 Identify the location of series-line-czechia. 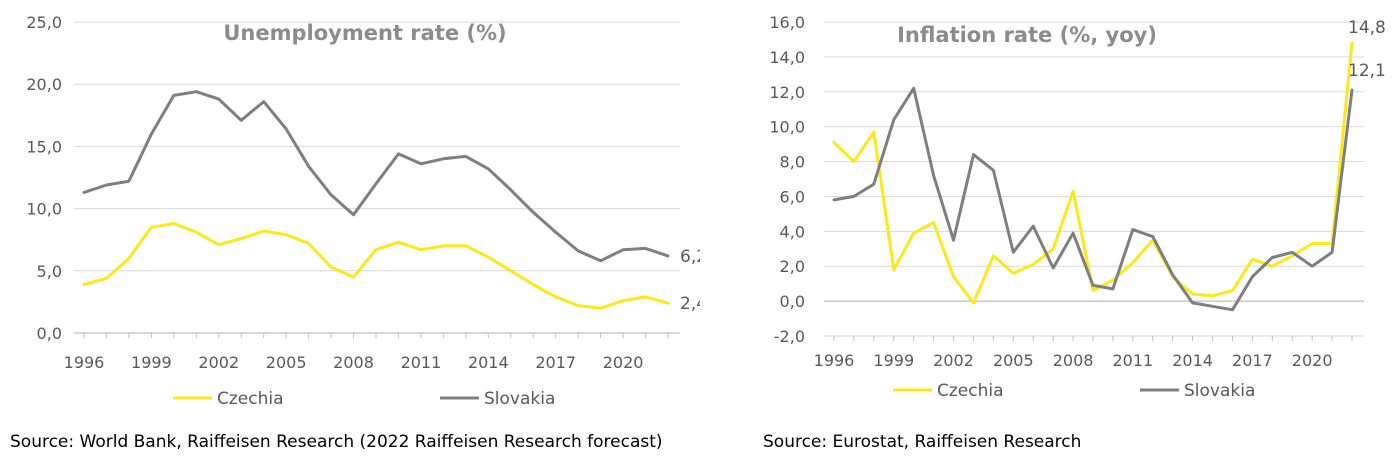
(376, 266).